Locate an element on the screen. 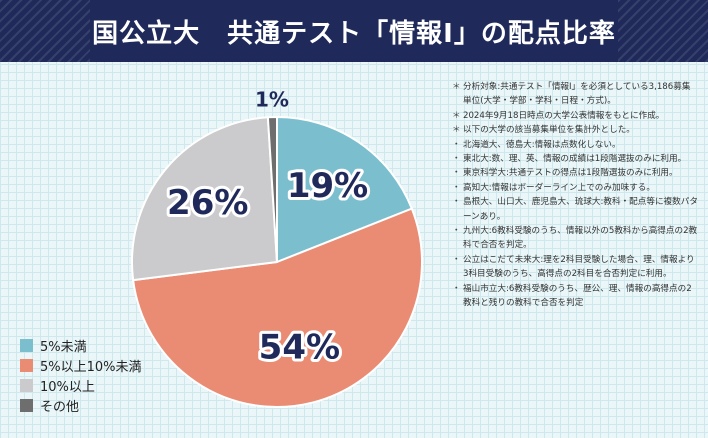 The image size is (708, 438). note-item: ・島根大、山口大、鹿児島大、琉球大:教科・配点等に複数パターンあり。 is located at coordinates (575, 209).